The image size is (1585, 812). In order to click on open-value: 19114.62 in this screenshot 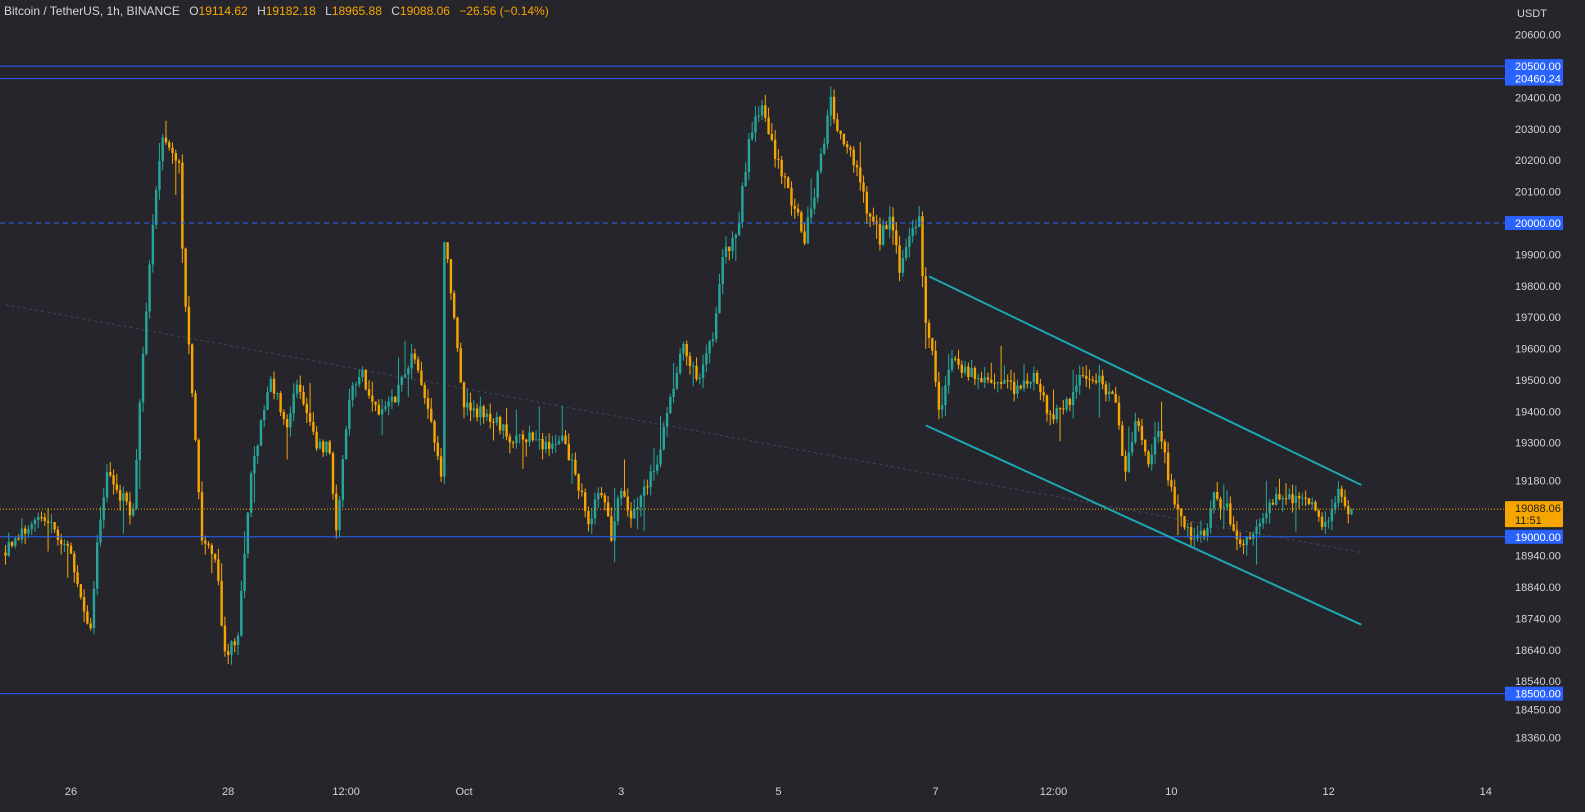, I will do `click(223, 11)`.